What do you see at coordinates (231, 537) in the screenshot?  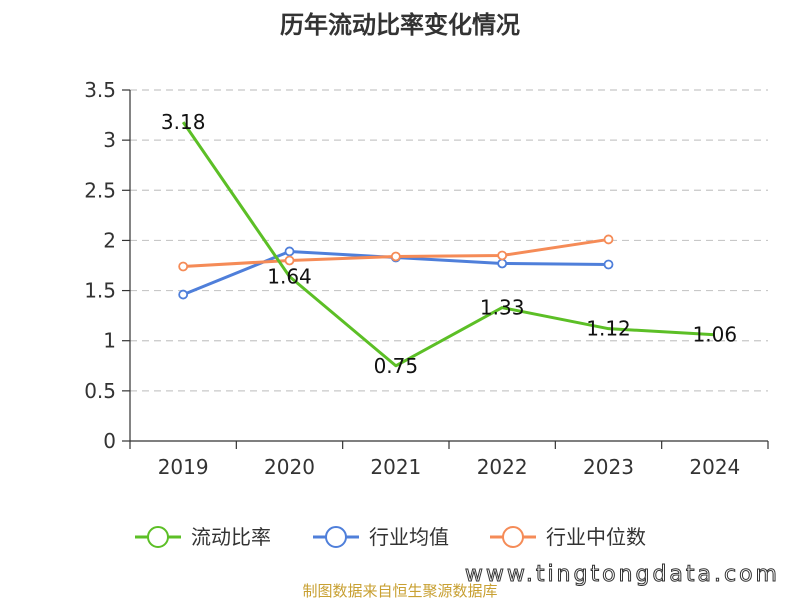 I see `legend-label: 流动比率` at bounding box center [231, 537].